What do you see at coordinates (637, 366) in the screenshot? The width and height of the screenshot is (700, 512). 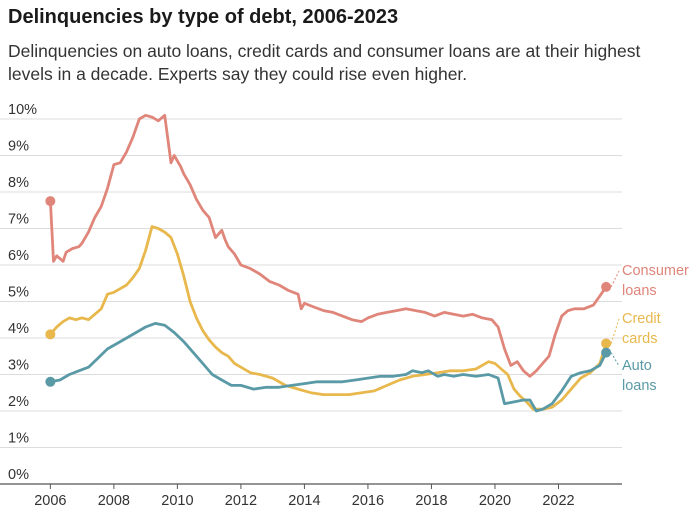 I see `series-label-auto-loans: Auto` at bounding box center [637, 366].